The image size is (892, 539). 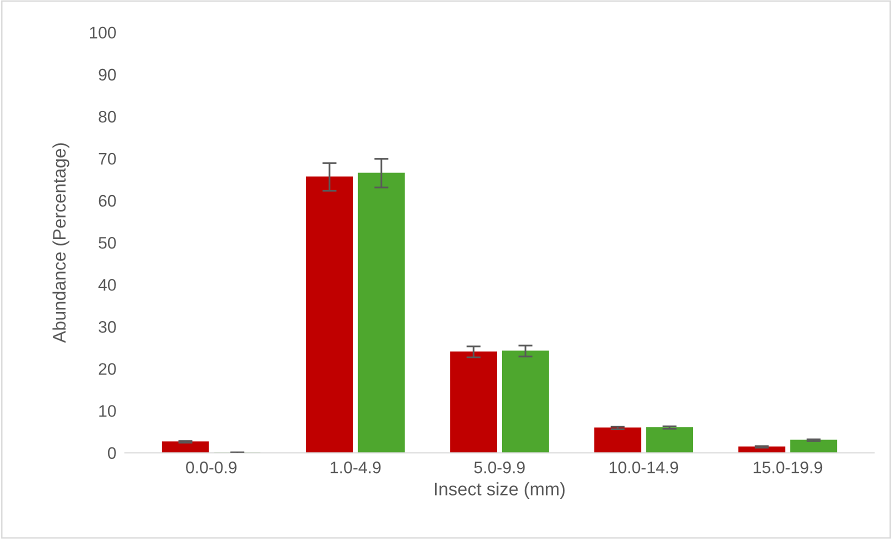 I want to click on x-tick-label: 15.0-19.9, so click(x=788, y=468).